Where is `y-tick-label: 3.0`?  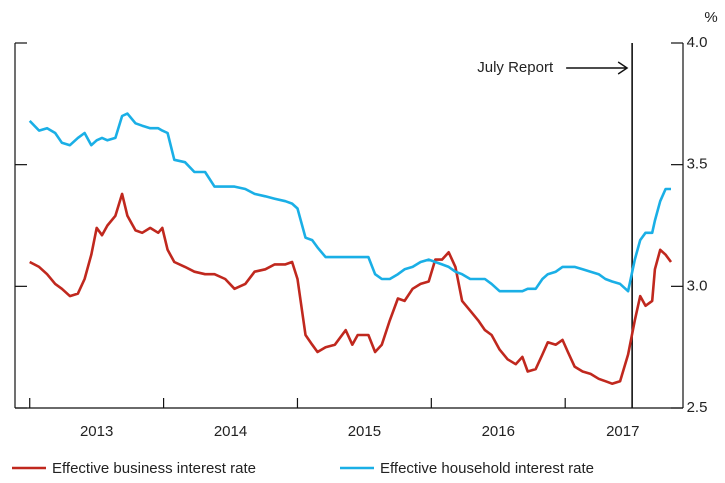
y-tick-label: 3.0 is located at coordinates (697, 285).